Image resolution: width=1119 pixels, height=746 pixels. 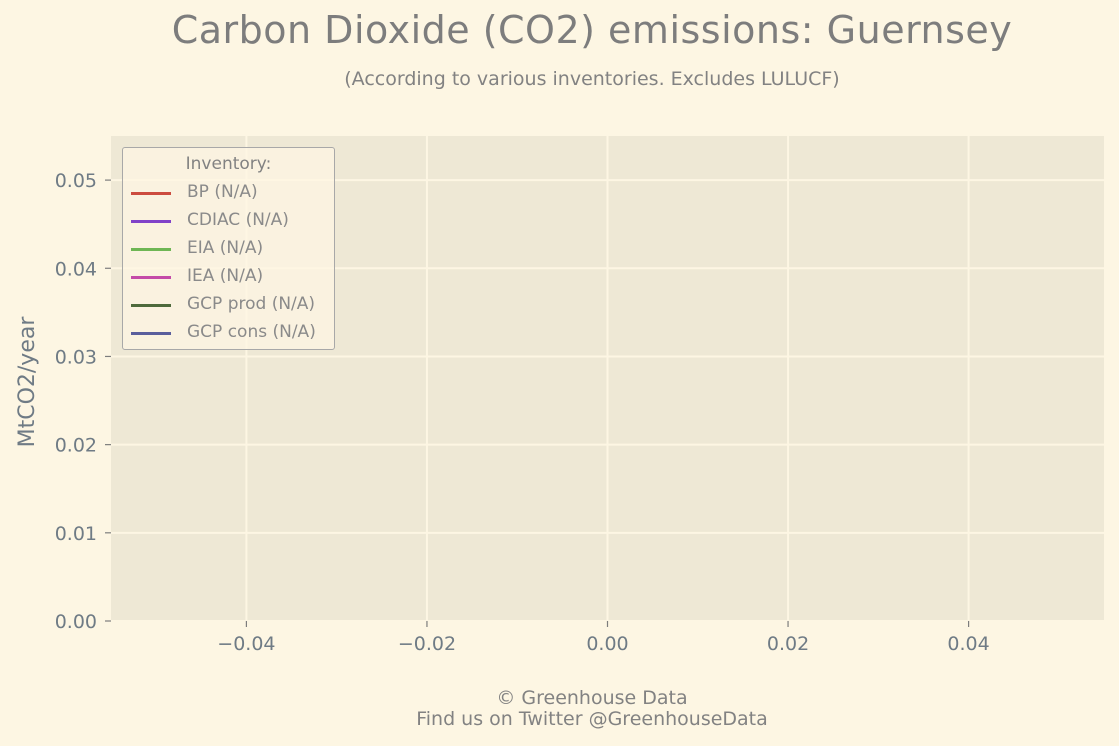 I want to click on legend-label: BP (N/A), so click(x=222, y=192).